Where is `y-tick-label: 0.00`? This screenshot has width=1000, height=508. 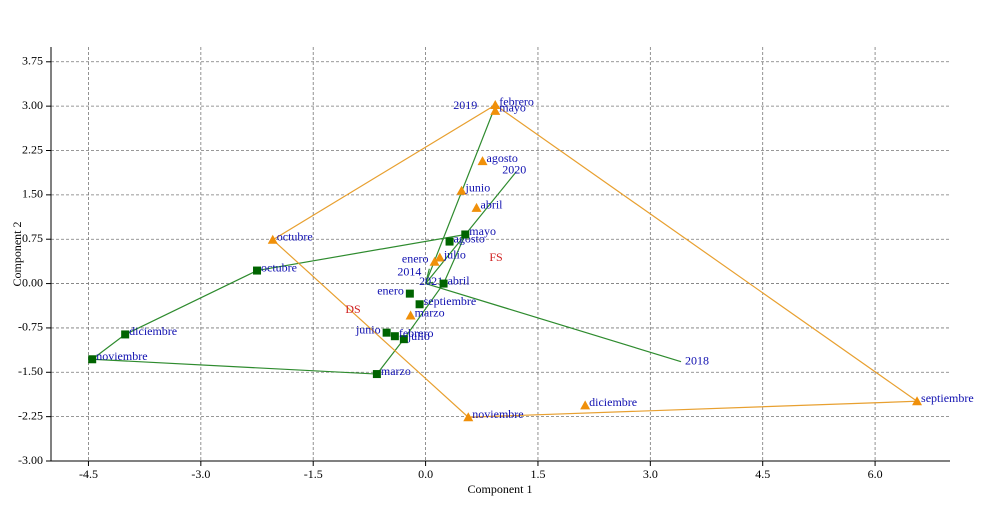 y-tick-label: 0.00 is located at coordinates (32, 282).